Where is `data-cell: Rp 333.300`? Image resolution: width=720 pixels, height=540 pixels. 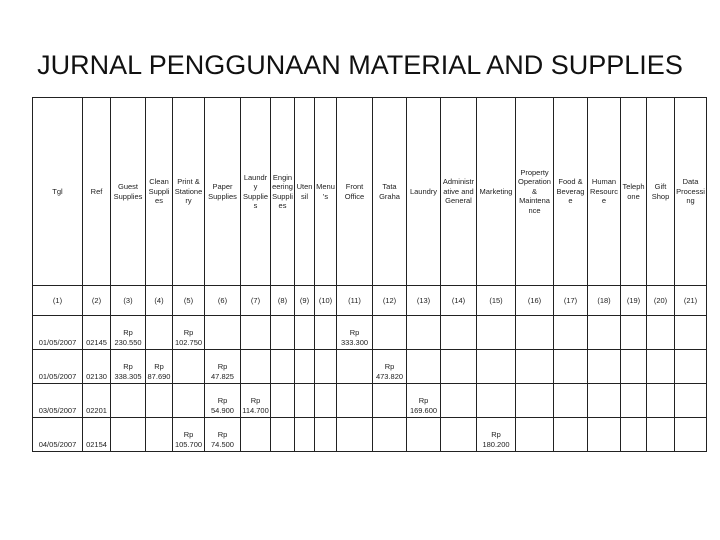 data-cell: Rp 333.300 is located at coordinates (354, 332).